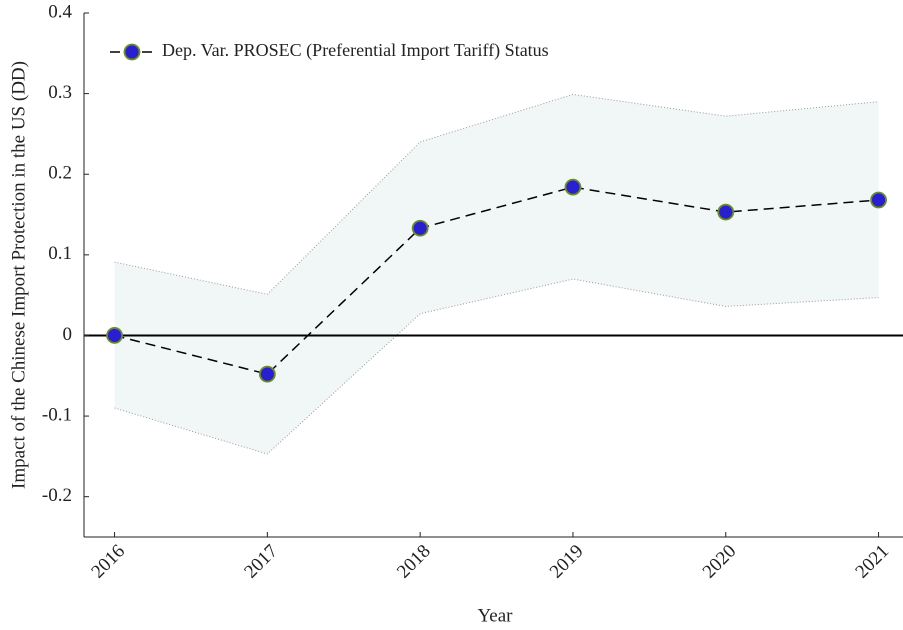  What do you see at coordinates (414, 562) in the screenshot?
I see `x-tick-label: 2018` at bounding box center [414, 562].